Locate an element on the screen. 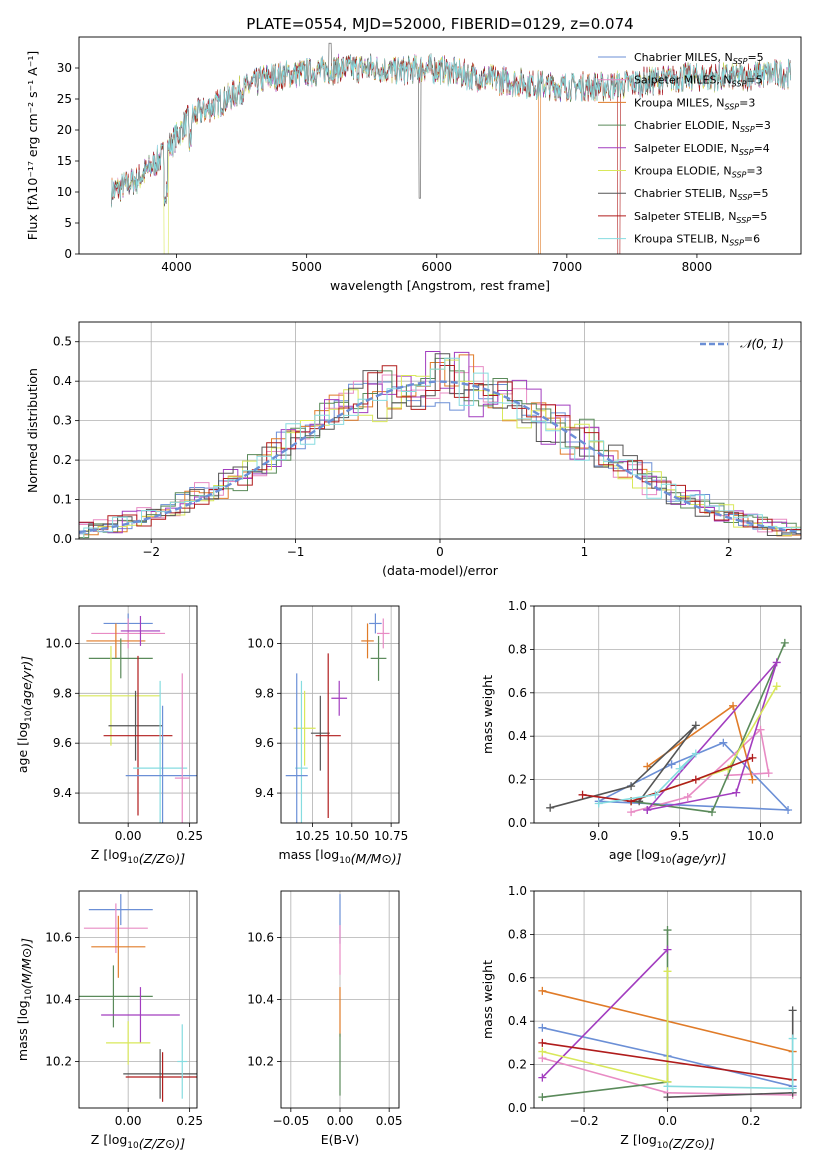 The image size is (819, 1170). weight-line-chabrier-elodie is located at coordinates (708, 727).